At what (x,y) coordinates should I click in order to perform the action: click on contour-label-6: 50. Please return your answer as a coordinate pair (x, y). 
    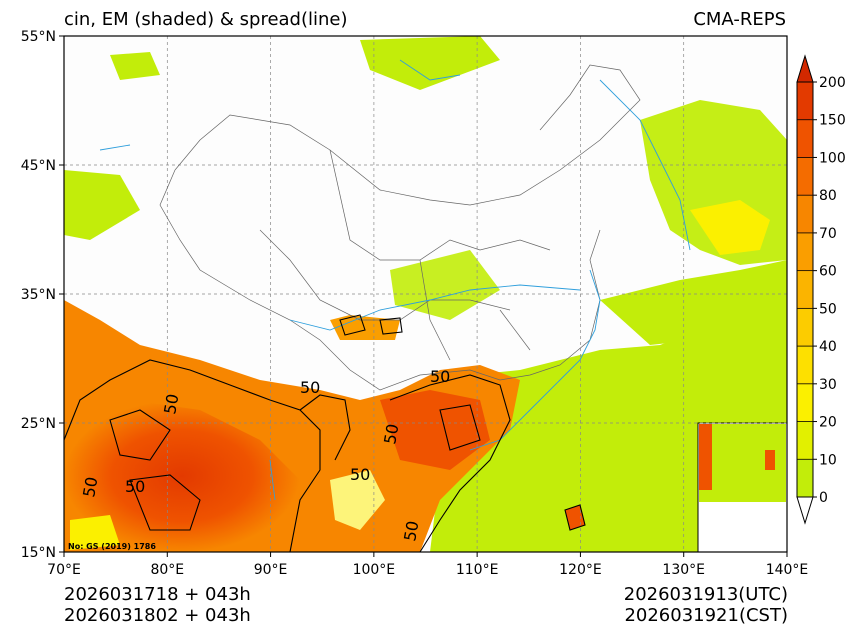
    Looking at the image, I should click on (360, 474).